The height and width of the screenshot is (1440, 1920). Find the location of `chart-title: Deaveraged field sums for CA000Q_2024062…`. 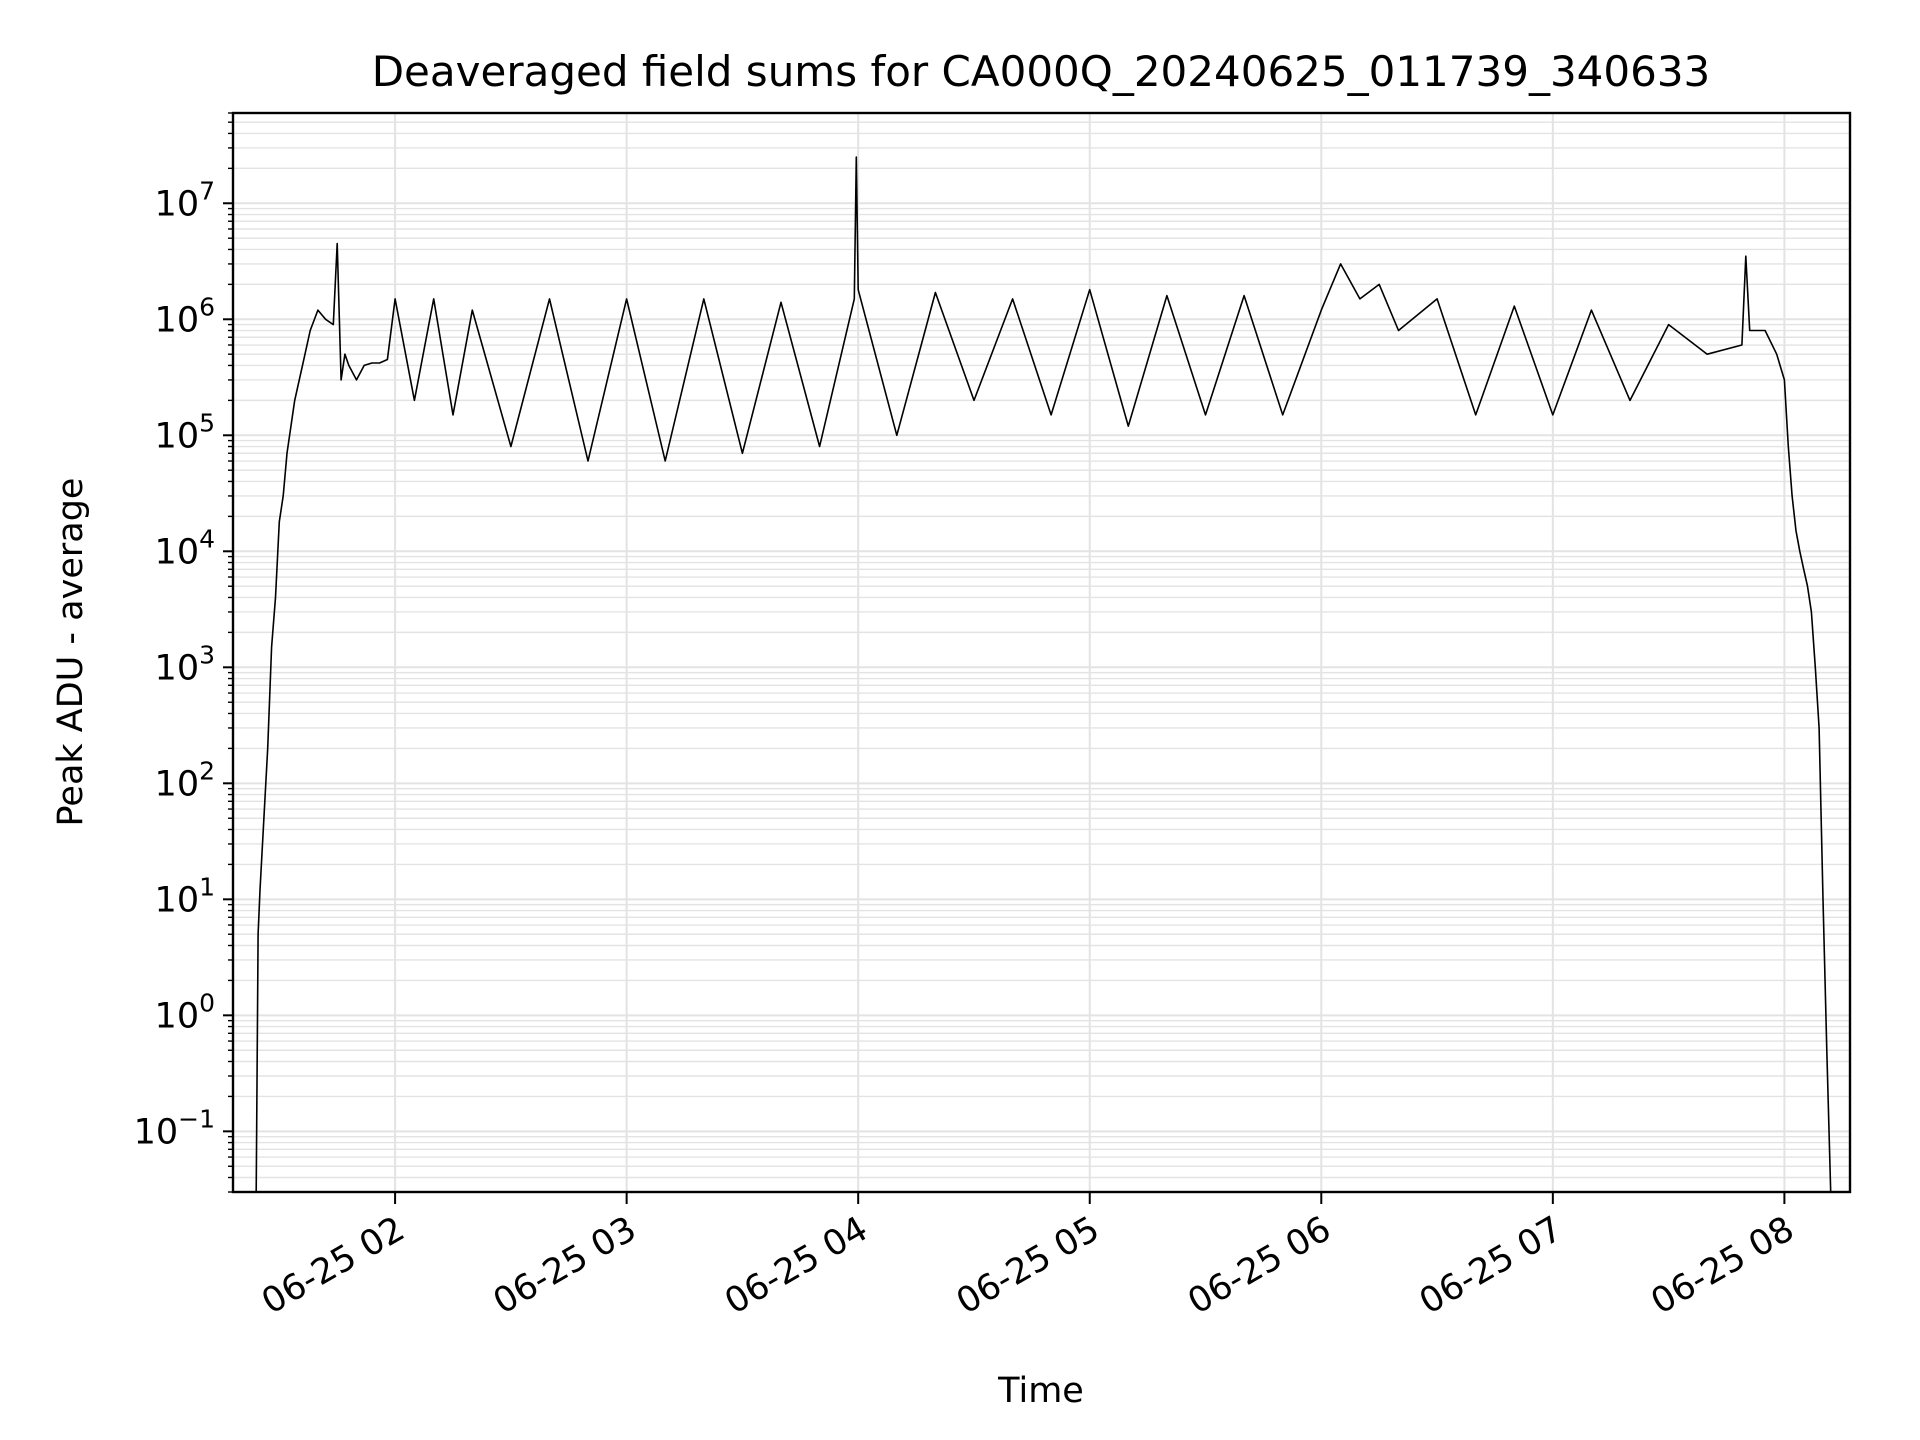

chart-title: Deaveraged field sums for CA000Q_2024062… is located at coordinates (1041, 71).